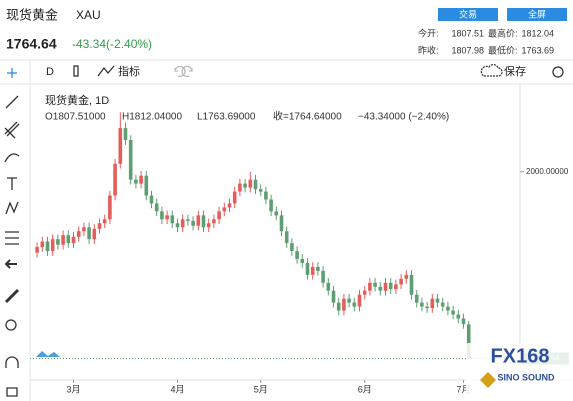 This screenshot has height=401, width=573. What do you see at coordinates (515, 71) in the screenshot?
I see `save: 保存` at bounding box center [515, 71].